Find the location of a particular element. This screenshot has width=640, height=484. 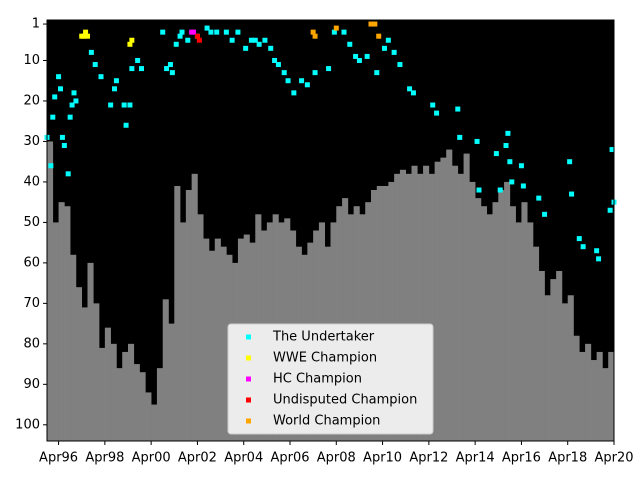

y-tick-label: 30 is located at coordinates (31, 141).